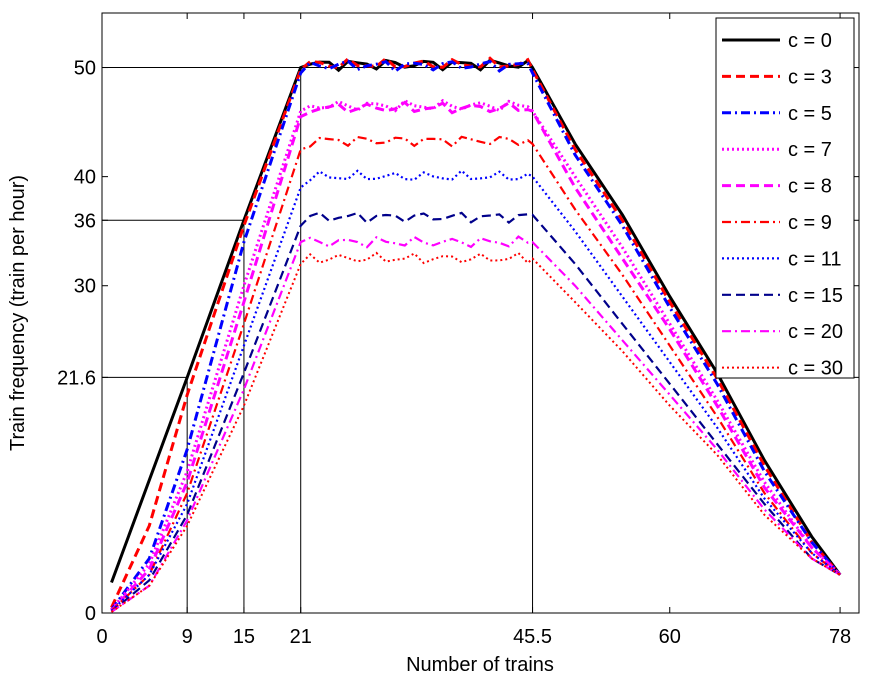  I want to click on legend-label-10: c = 30, so click(815, 369).